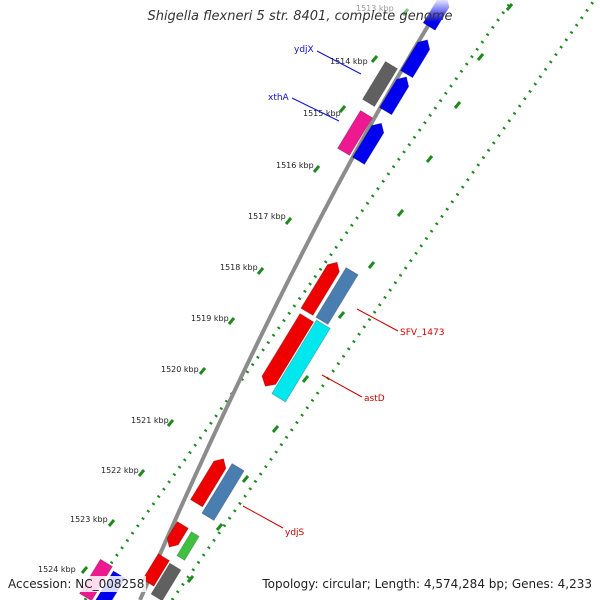  Describe the element at coordinates (400, 323) in the screenshot. I see `gene-label-SFV_1473: SFV_1473` at that location.